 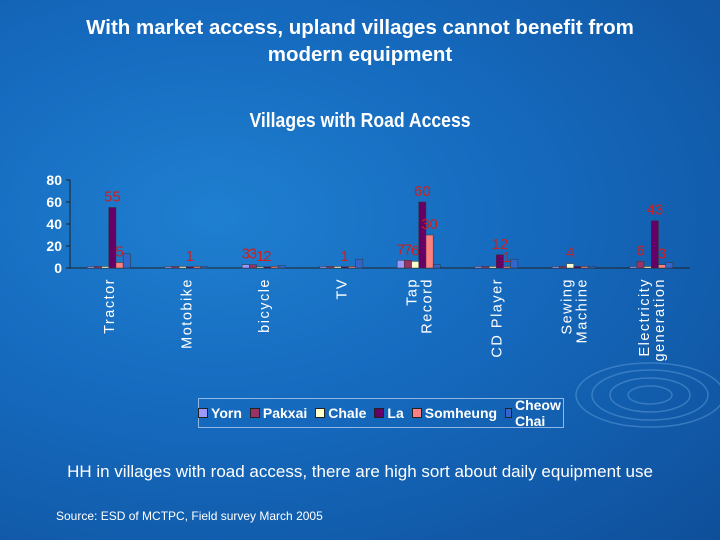 What do you see at coordinates (265, 305) in the screenshot?
I see `x-tick-label: bicycle` at bounding box center [265, 305].